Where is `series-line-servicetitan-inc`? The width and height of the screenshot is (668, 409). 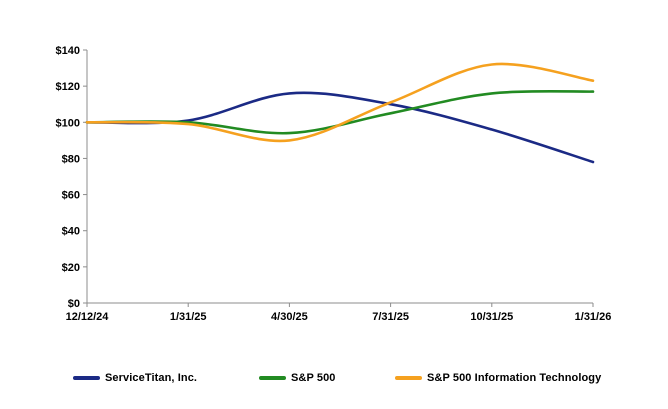 series-line-servicetitan-inc is located at coordinates (340, 127).